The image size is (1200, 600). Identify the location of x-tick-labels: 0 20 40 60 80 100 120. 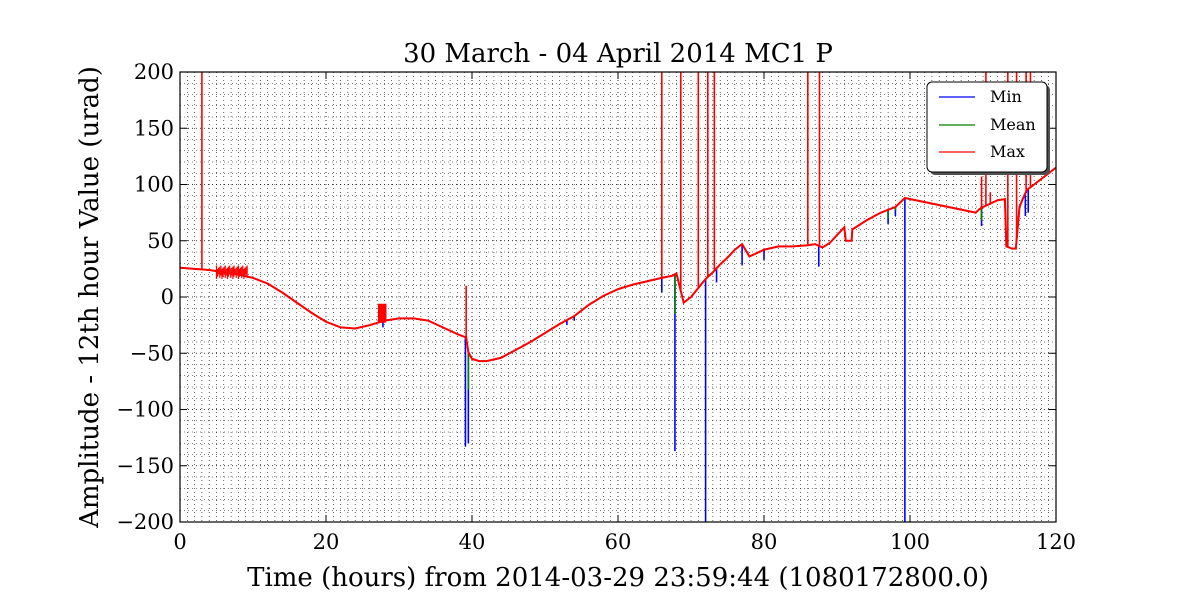
(624, 542).